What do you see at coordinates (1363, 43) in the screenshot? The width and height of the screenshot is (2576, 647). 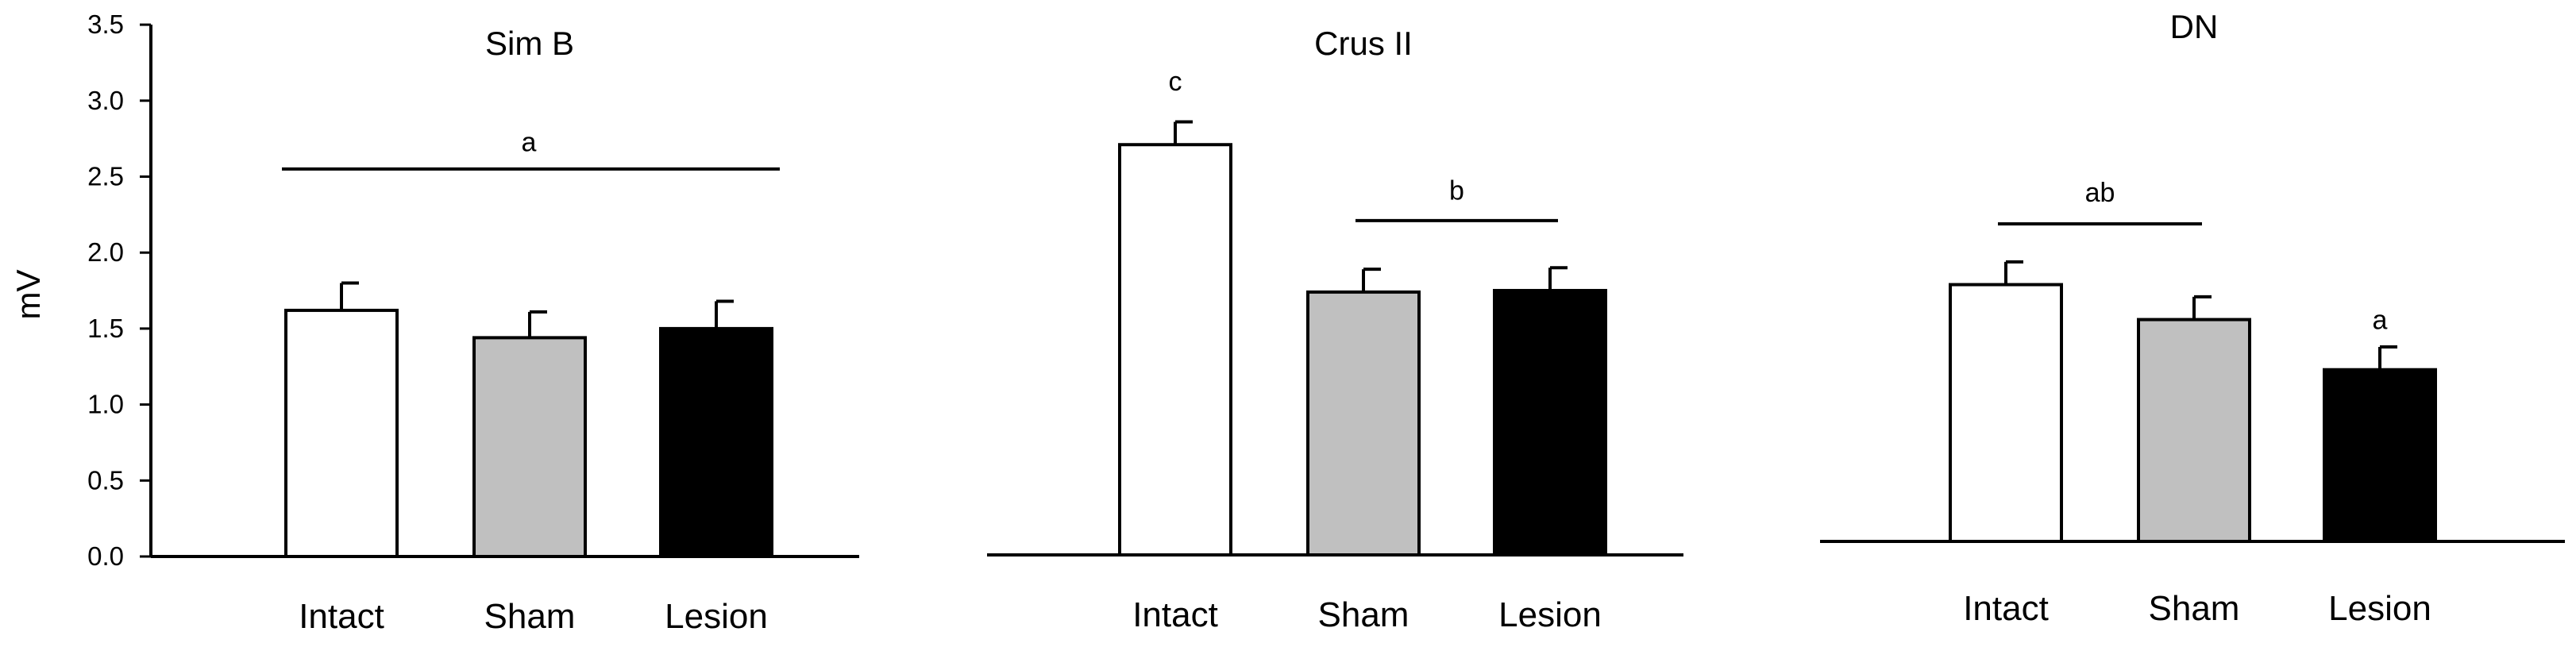 I see `chart-title: Crus II` at bounding box center [1363, 43].